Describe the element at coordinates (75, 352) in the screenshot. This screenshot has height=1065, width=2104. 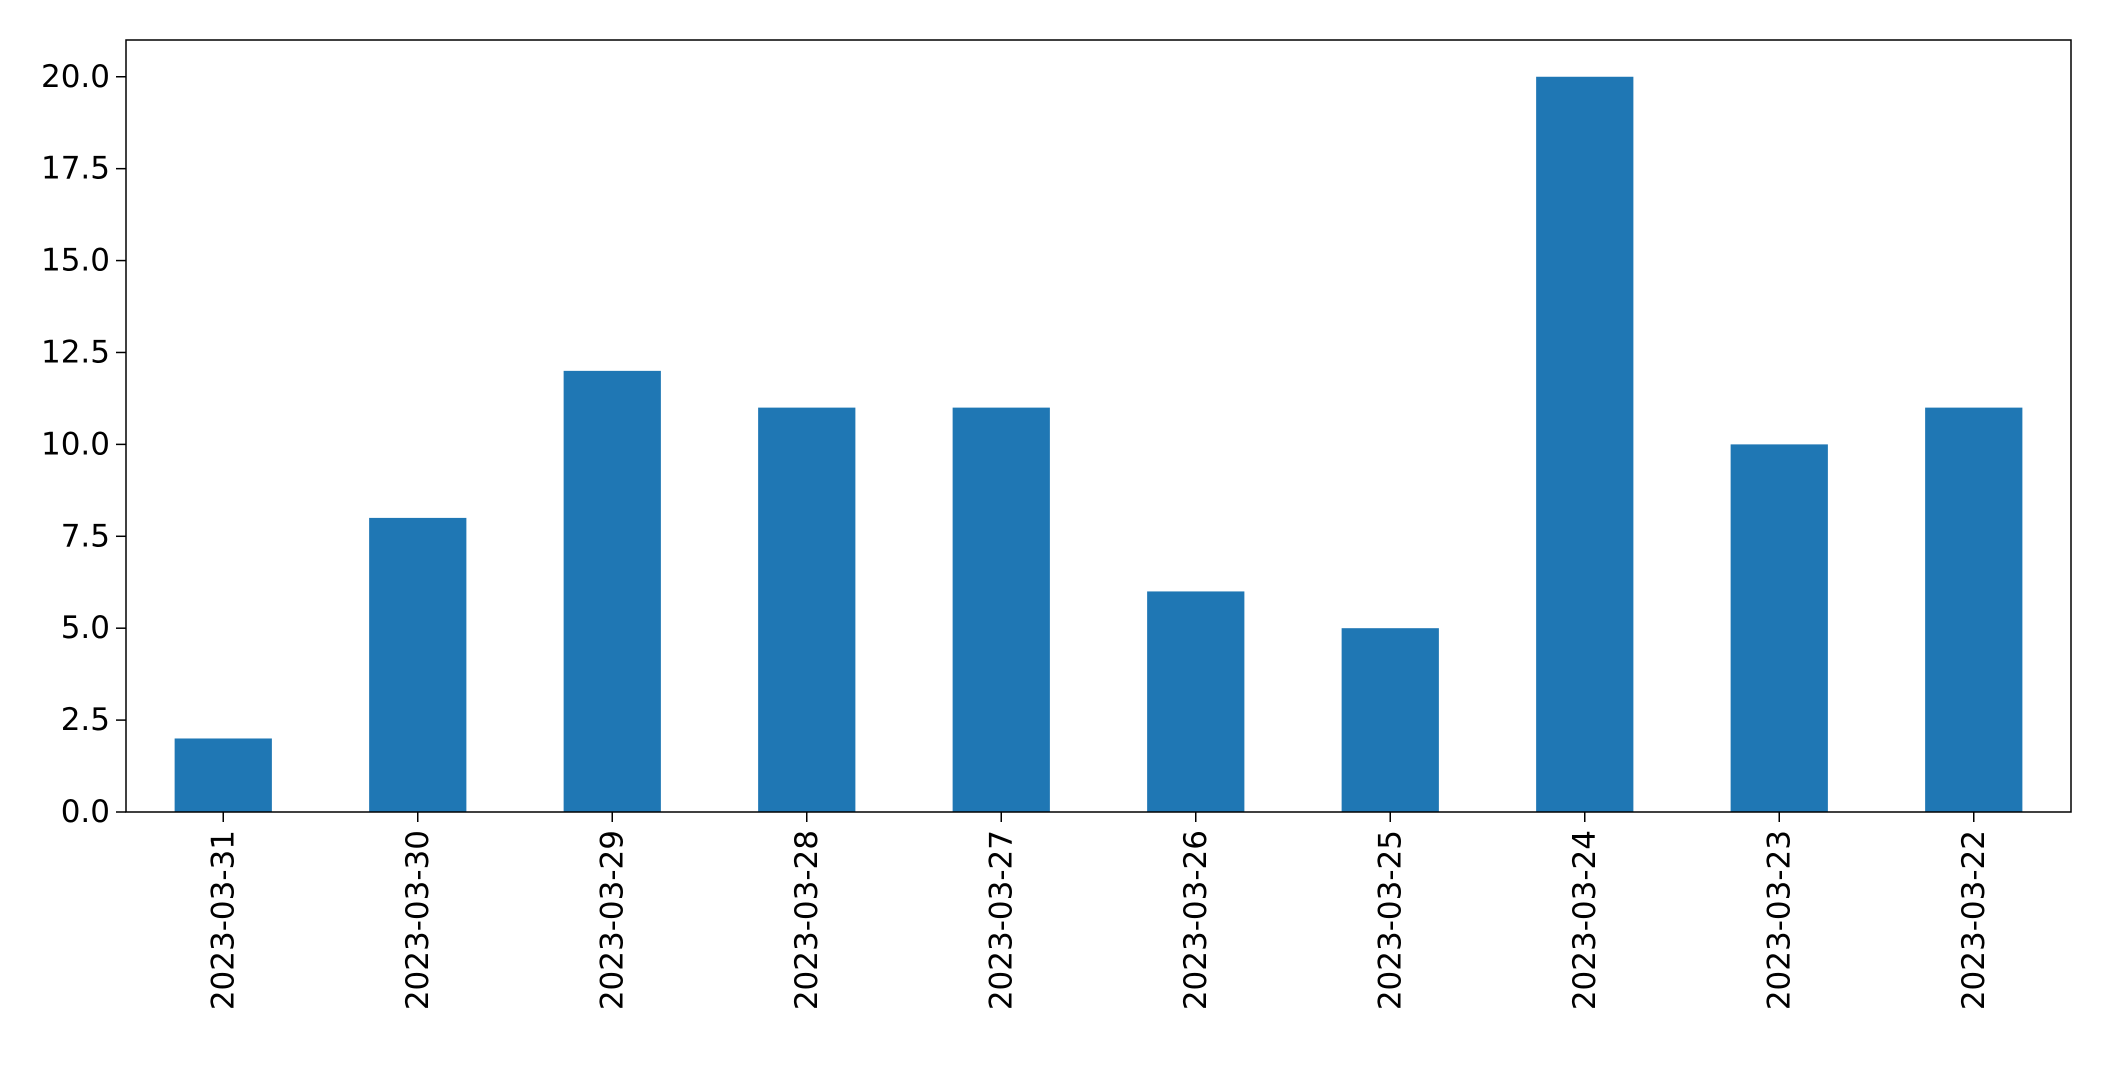
I see `y-tick-label: 12.5` at that location.